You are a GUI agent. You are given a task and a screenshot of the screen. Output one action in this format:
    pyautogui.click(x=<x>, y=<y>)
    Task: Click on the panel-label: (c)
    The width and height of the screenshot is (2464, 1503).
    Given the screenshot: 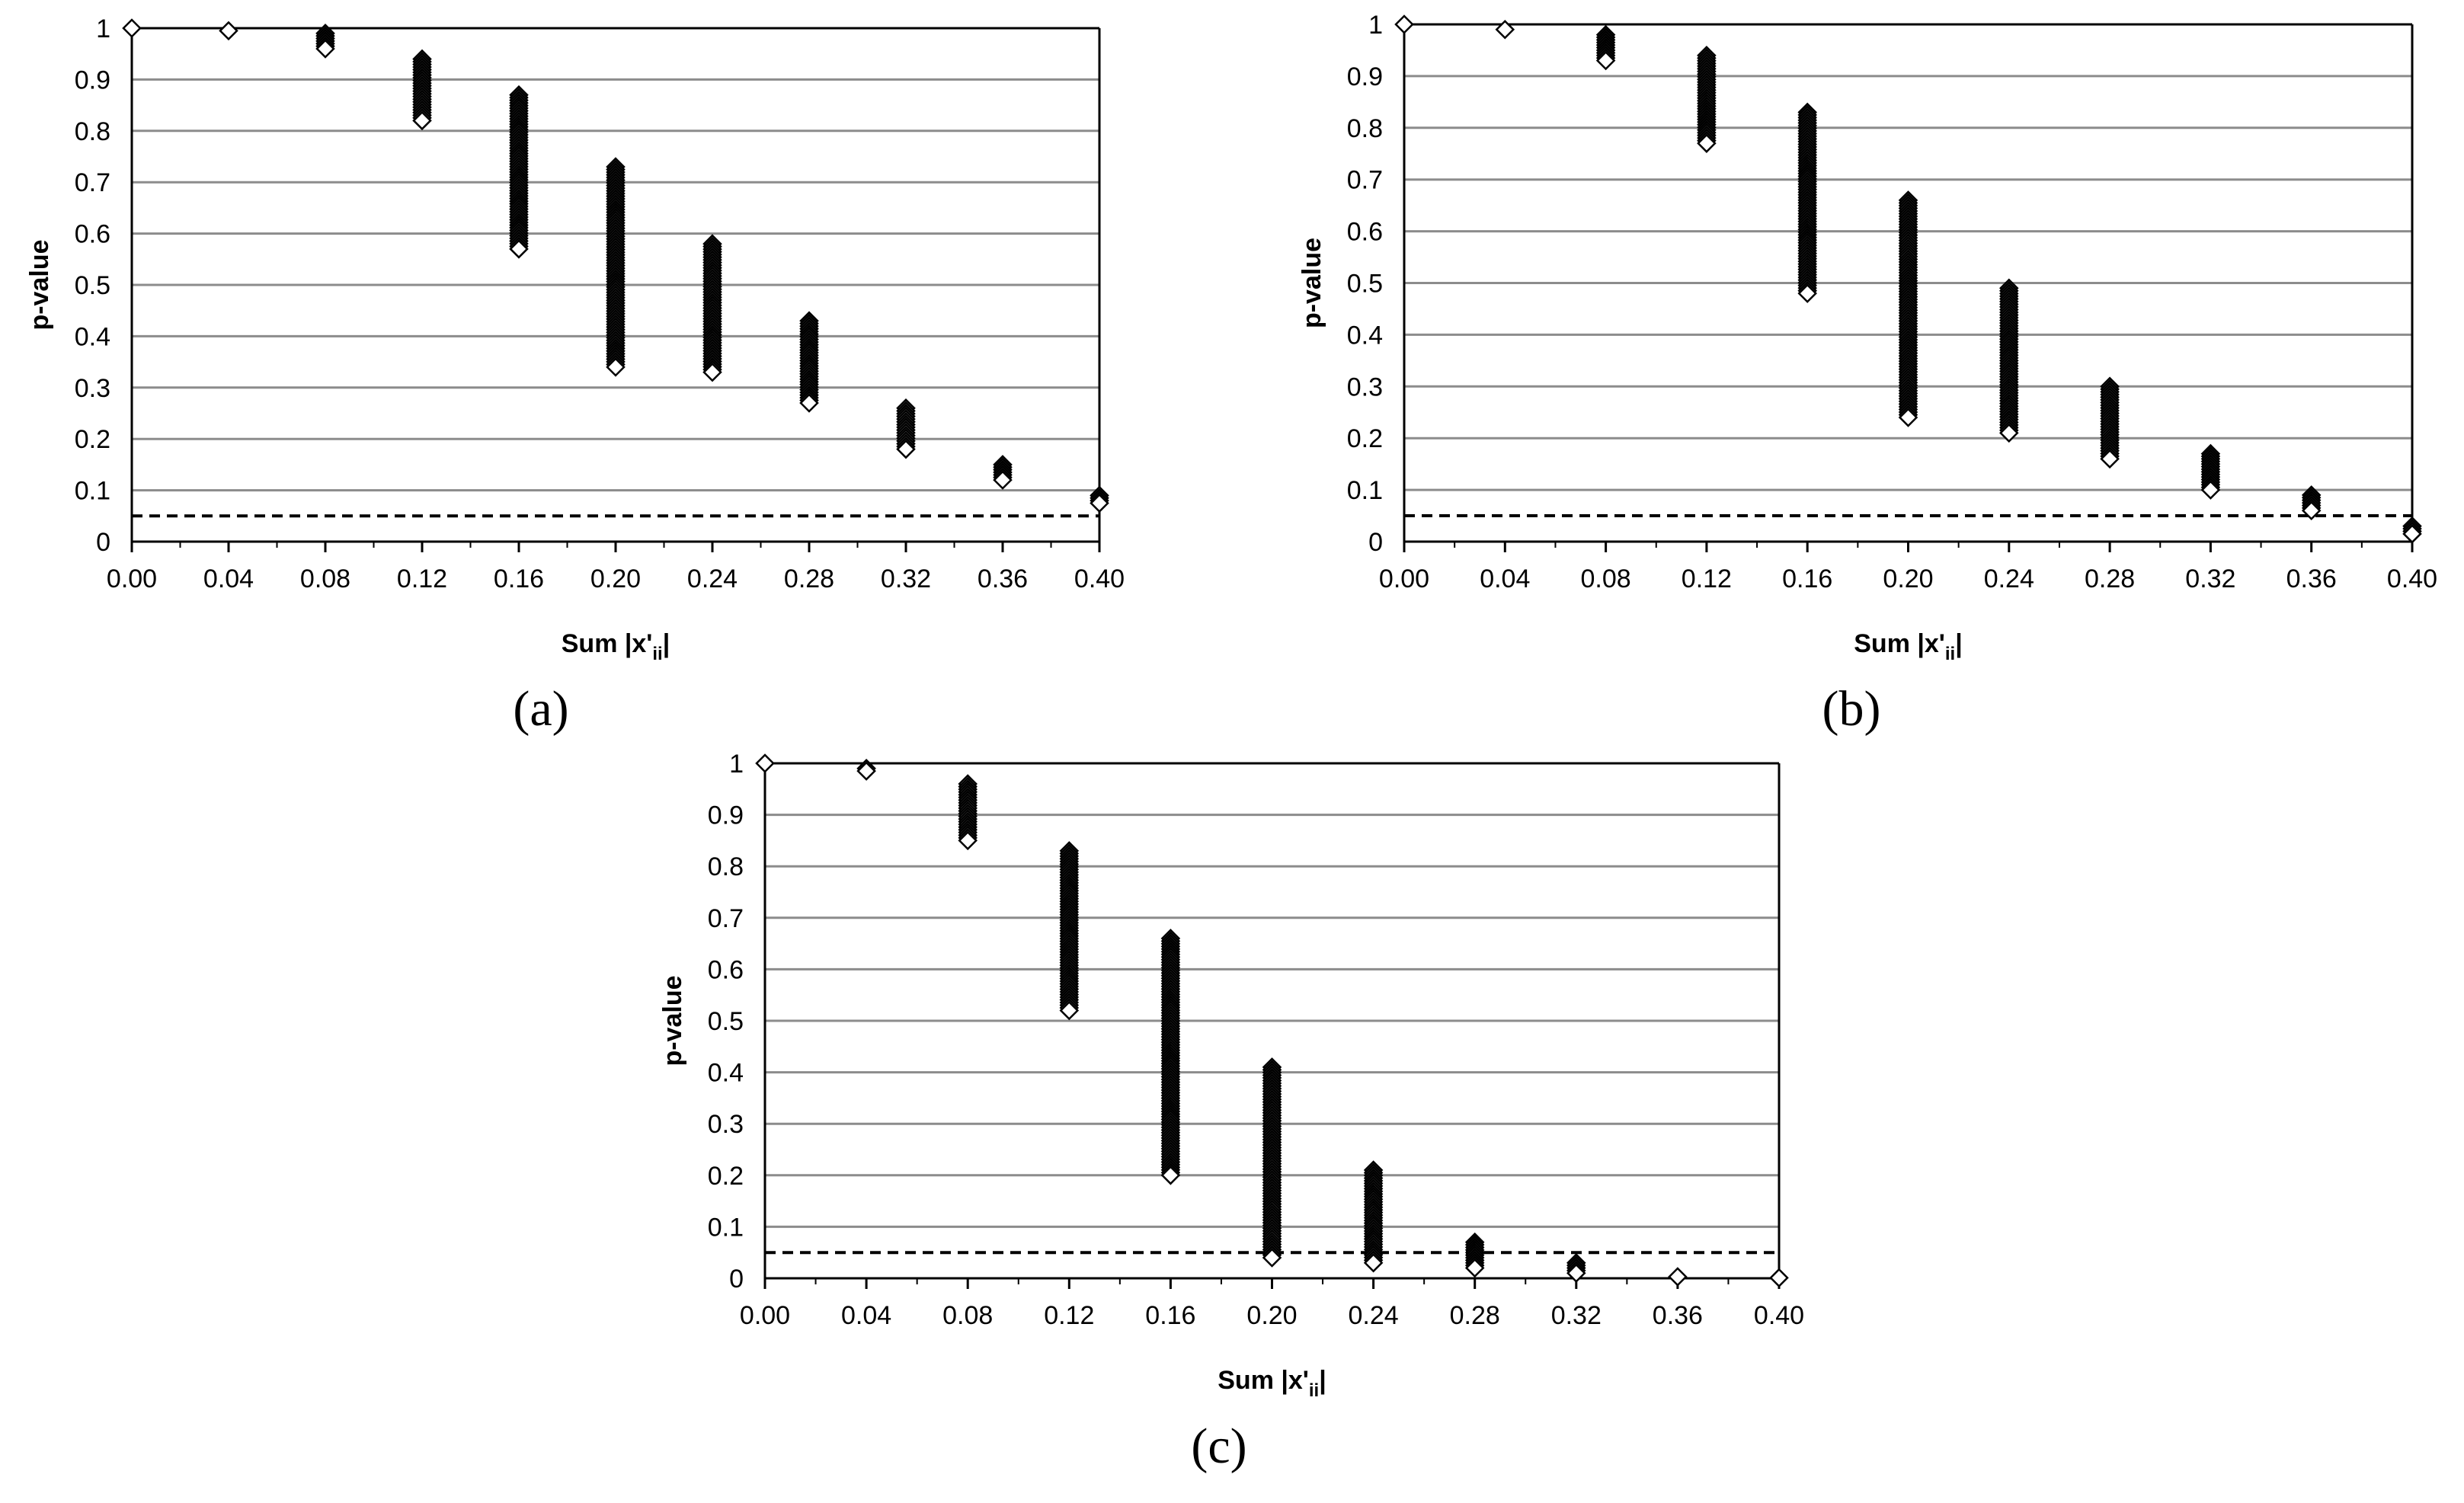 What is the action you would take?
    pyautogui.click(x=1218, y=1446)
    